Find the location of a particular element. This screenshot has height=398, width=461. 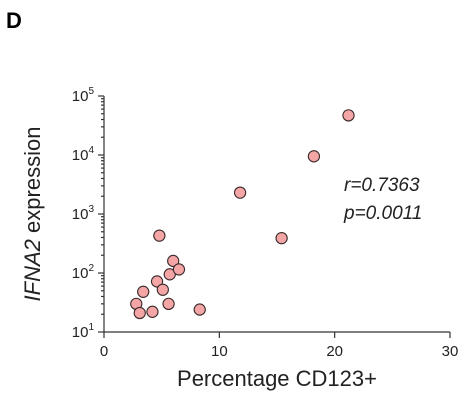

y-tick-label: 10¹ is located at coordinates (83, 331).